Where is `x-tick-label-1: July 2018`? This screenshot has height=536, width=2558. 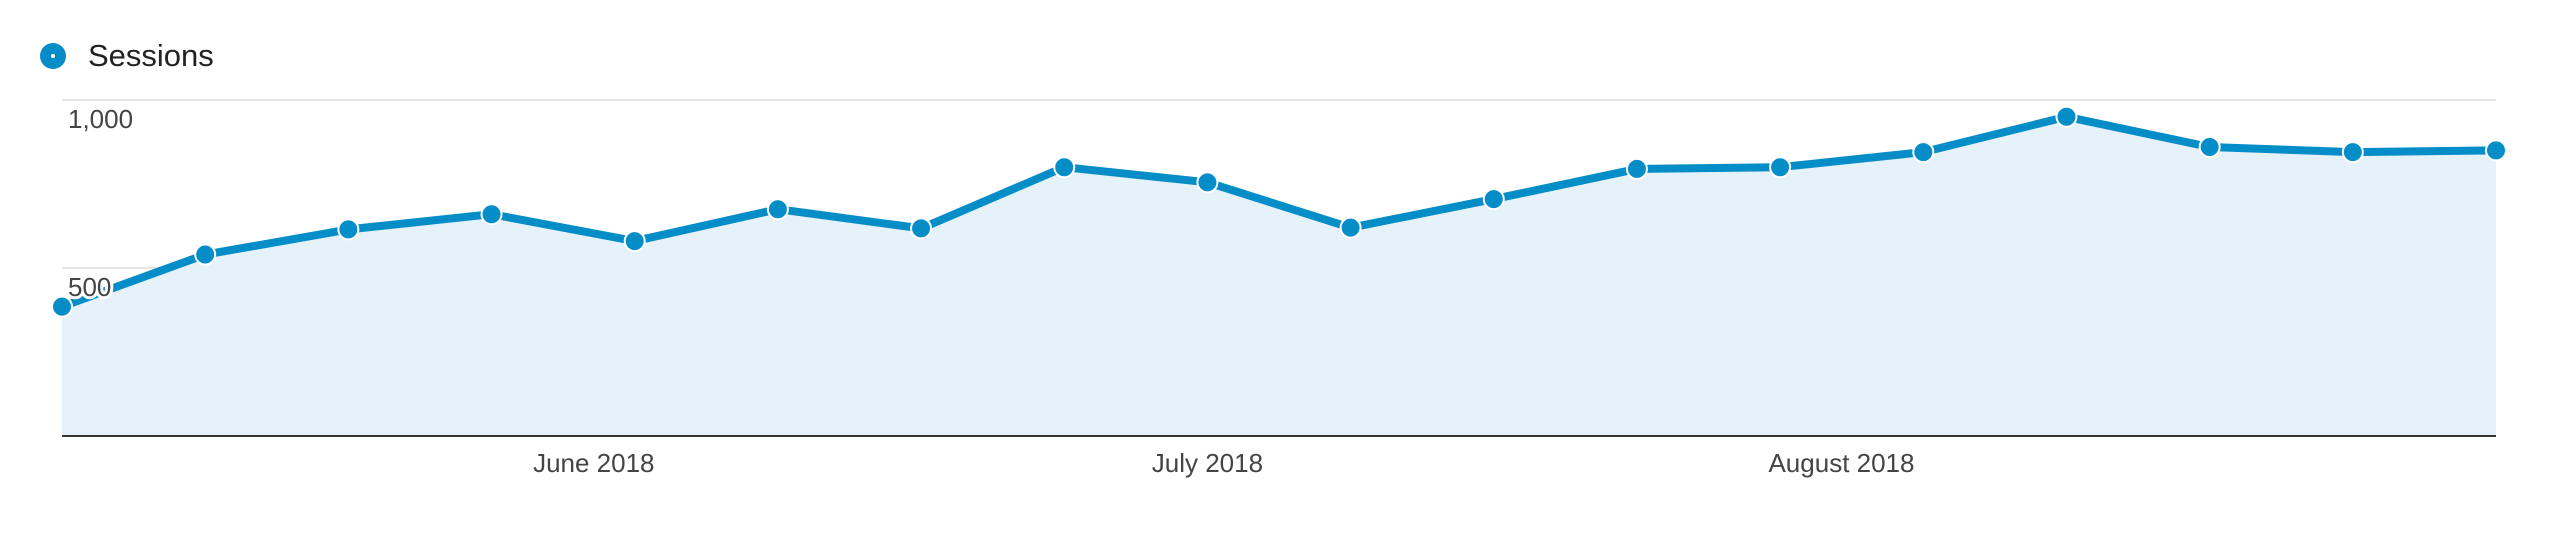
x-tick-label-1: July 2018 is located at coordinates (1207, 463).